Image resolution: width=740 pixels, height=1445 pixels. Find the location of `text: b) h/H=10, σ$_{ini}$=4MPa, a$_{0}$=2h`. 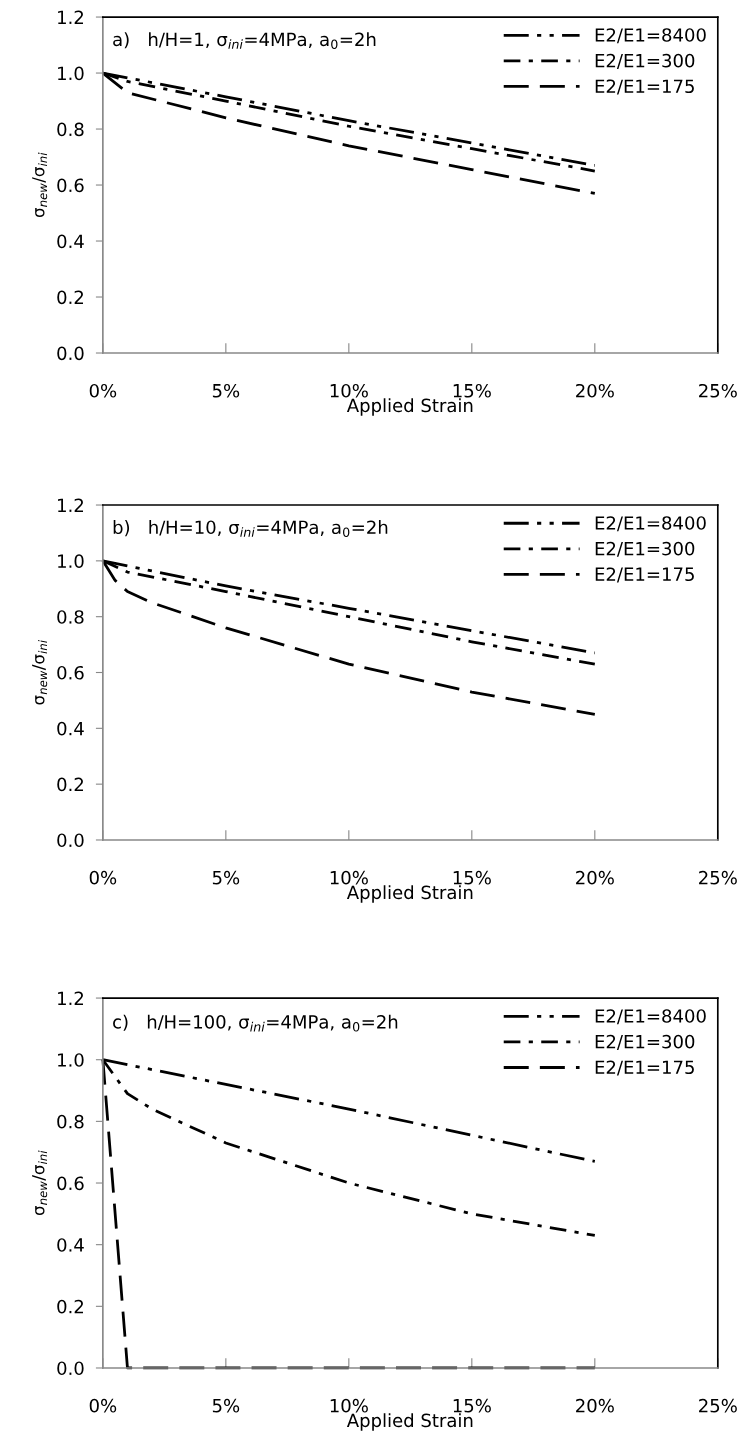

text: b) h/H=10, σ$_{ini}$=4MPa, a$_{0}$=2h is located at coordinates (250, 528).